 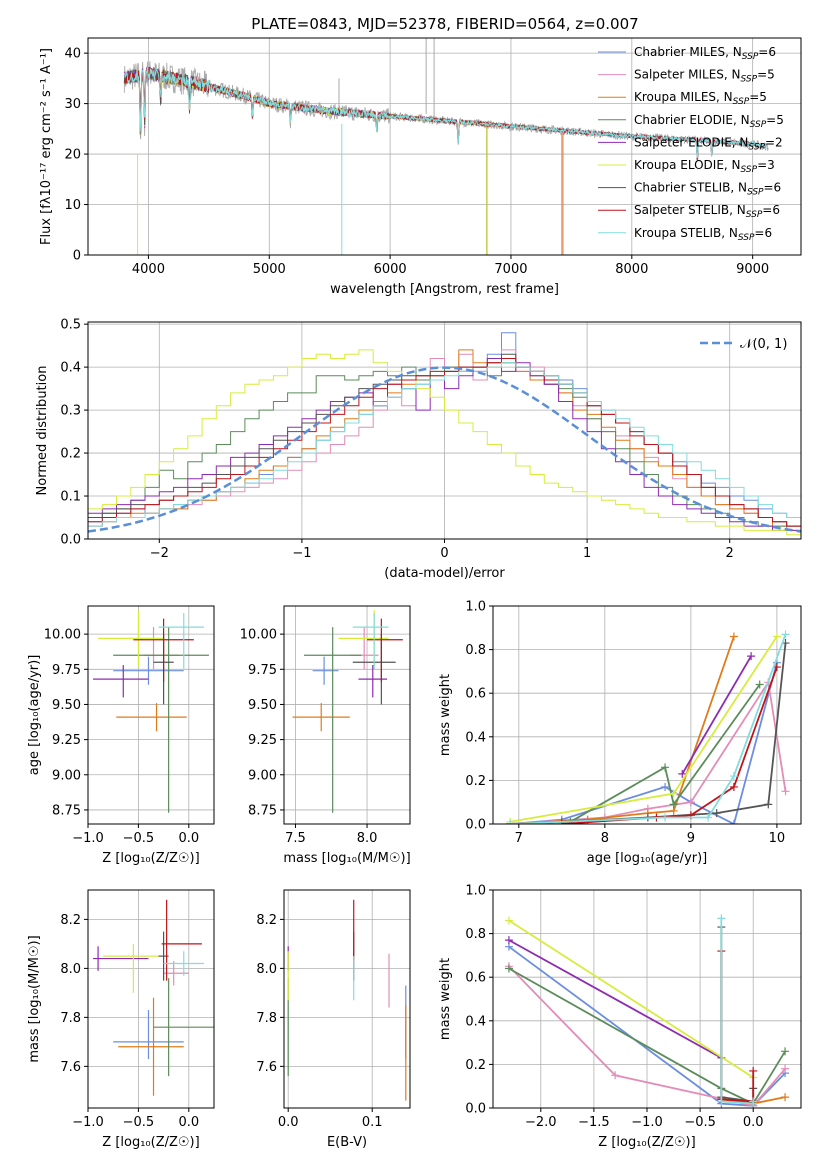 I want to click on y-tick-label: 0.3, so click(x=70, y=411).